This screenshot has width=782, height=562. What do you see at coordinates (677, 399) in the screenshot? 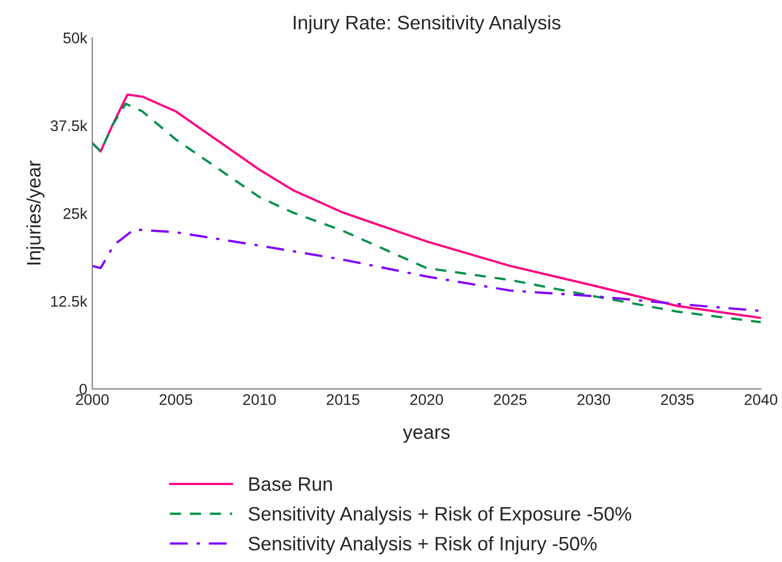
I see `x-tick-label: 2035` at bounding box center [677, 399].